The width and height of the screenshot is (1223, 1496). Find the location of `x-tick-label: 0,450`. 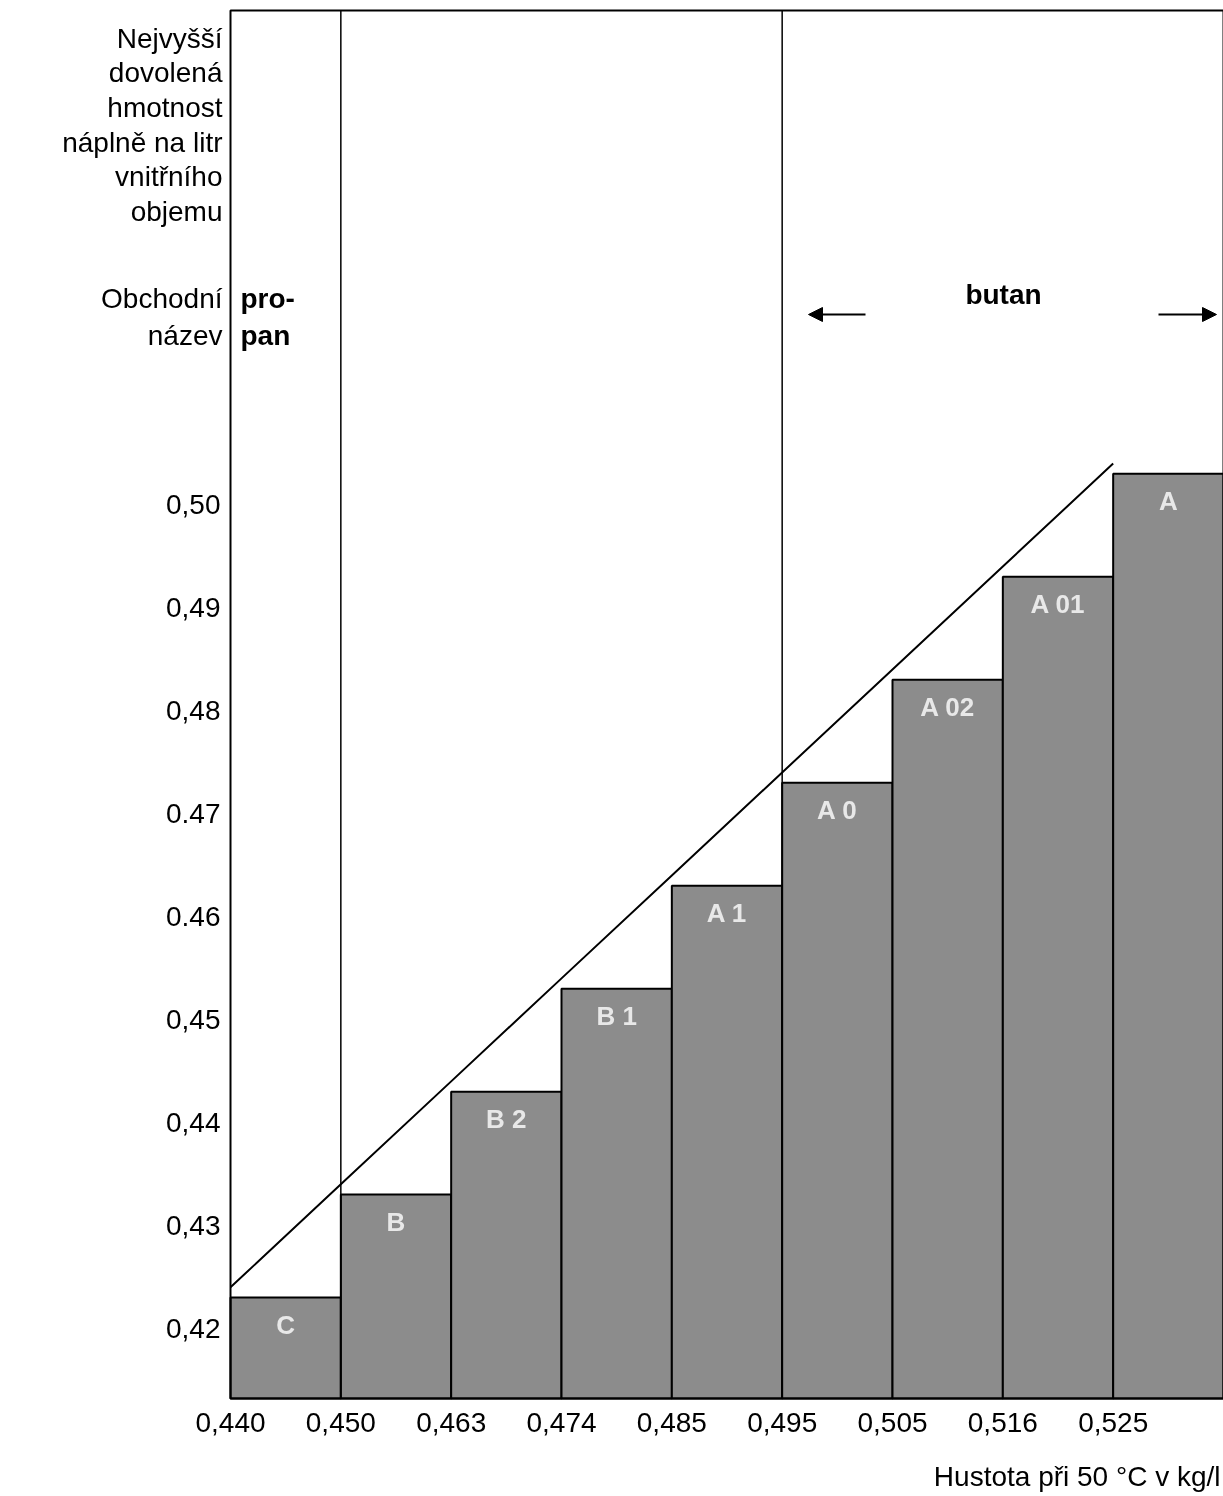

x-tick-label: 0,450 is located at coordinates (340, 1422).